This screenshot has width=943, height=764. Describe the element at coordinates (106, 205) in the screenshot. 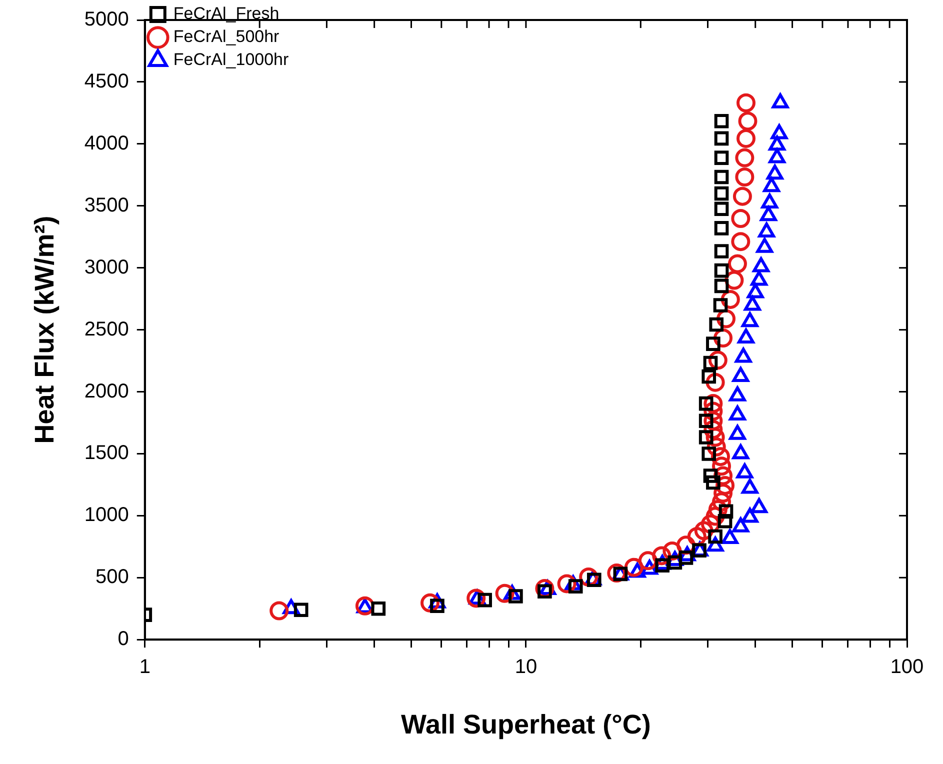

I see `y-tick-label: 3500` at that location.